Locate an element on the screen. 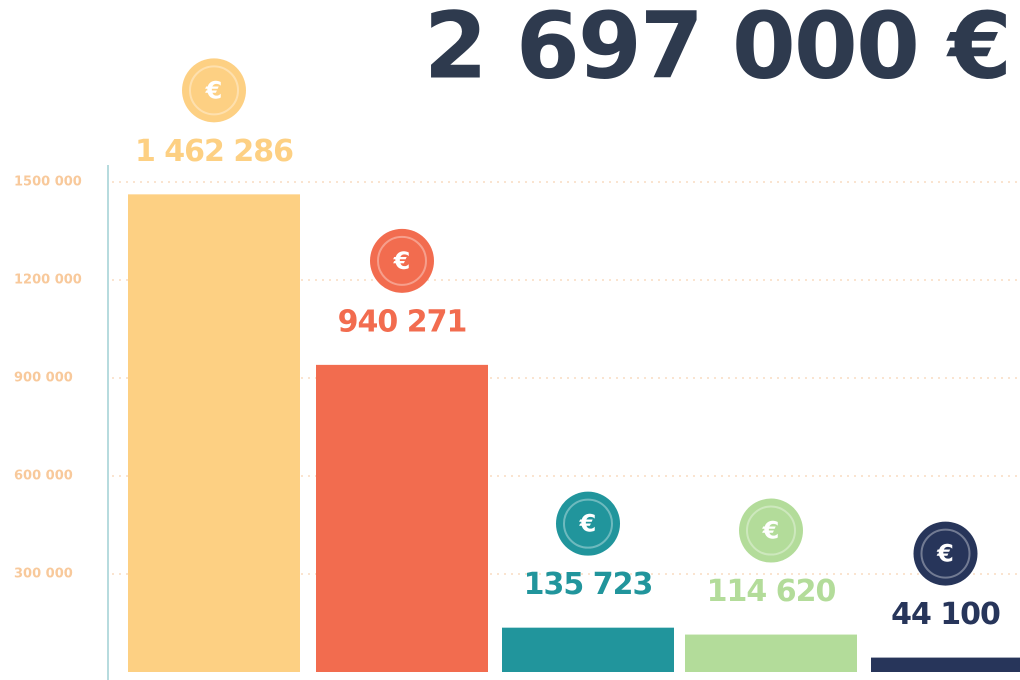 This screenshot has width=1020, height=680. y-tick-label: 1500 000 is located at coordinates (48, 182).